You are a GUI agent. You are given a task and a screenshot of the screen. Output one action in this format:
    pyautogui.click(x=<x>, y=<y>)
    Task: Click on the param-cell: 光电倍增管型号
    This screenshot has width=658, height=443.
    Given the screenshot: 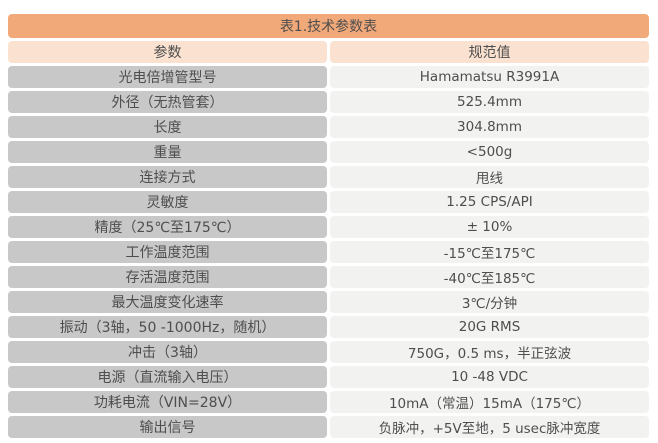 What is the action you would take?
    pyautogui.click(x=167, y=77)
    